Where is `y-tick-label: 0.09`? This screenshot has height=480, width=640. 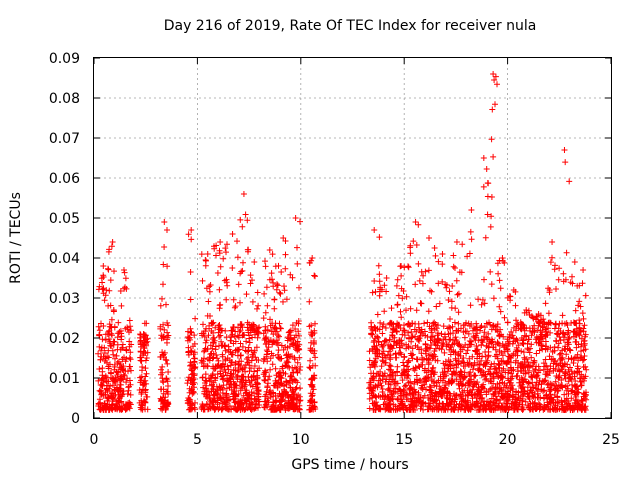
y-tick-label: 0.09 is located at coordinates (64, 59).